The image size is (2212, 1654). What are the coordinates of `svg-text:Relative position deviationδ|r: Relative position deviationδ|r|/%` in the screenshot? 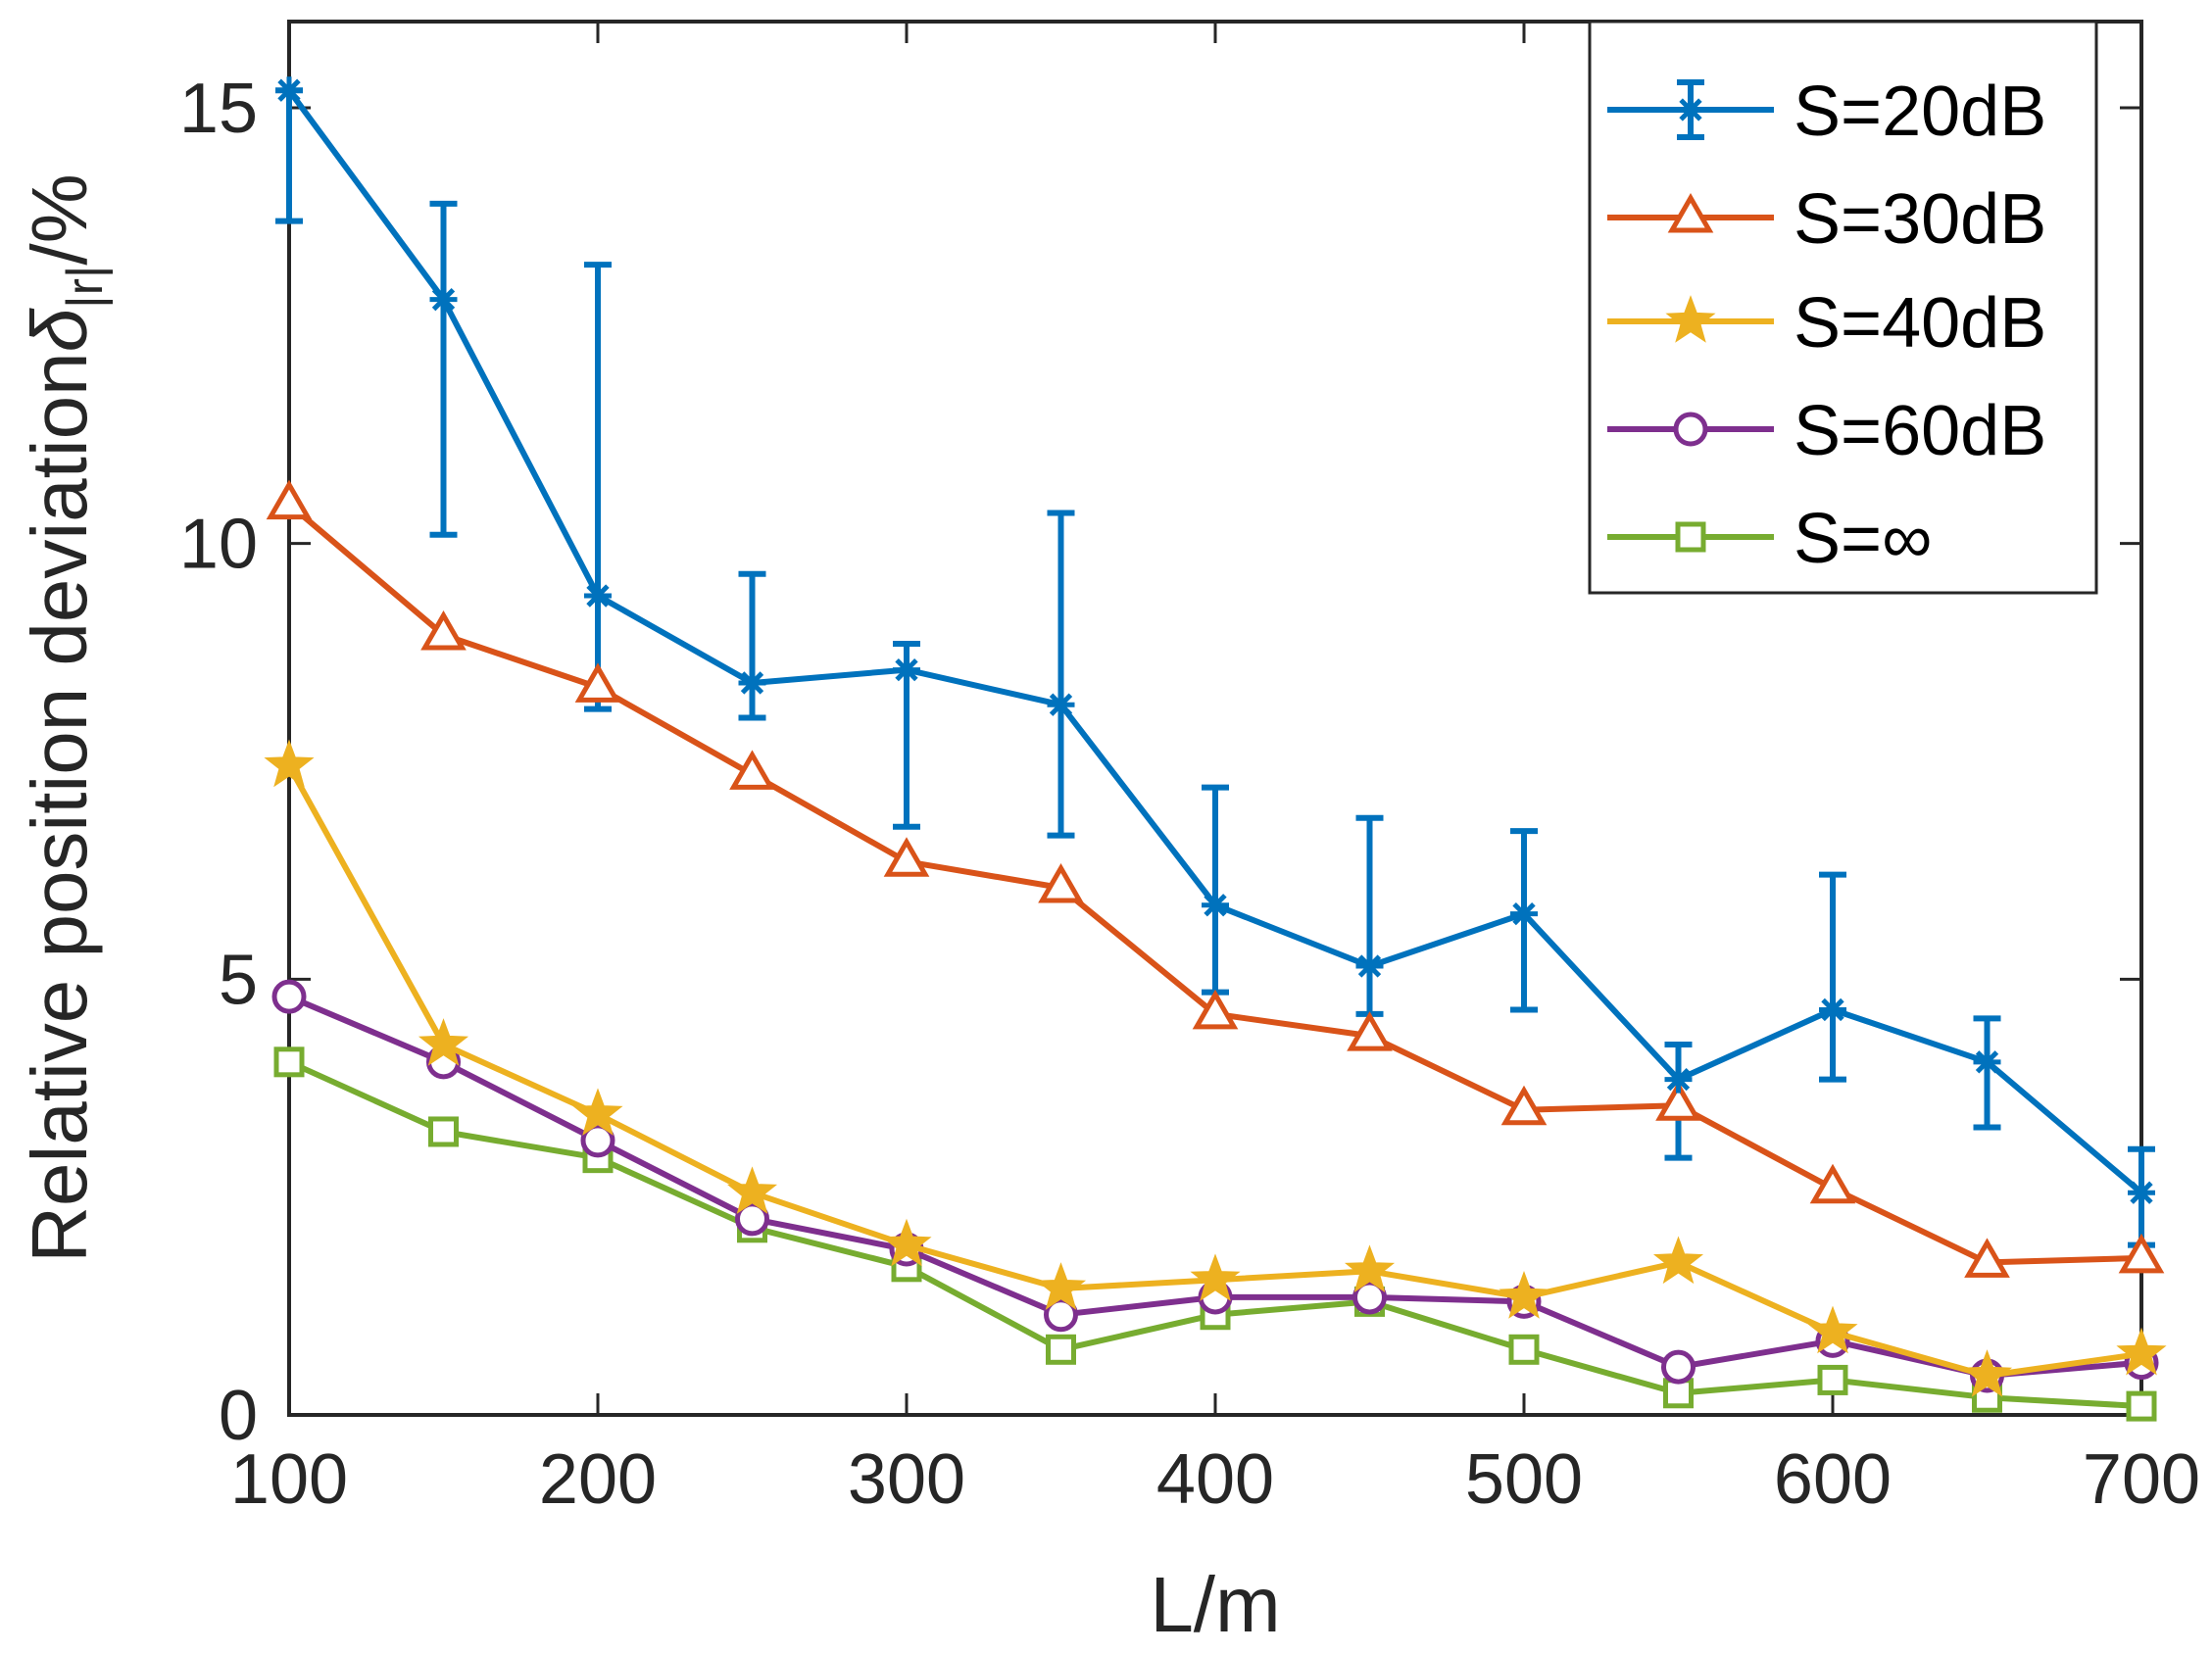 It's located at (65, 718).